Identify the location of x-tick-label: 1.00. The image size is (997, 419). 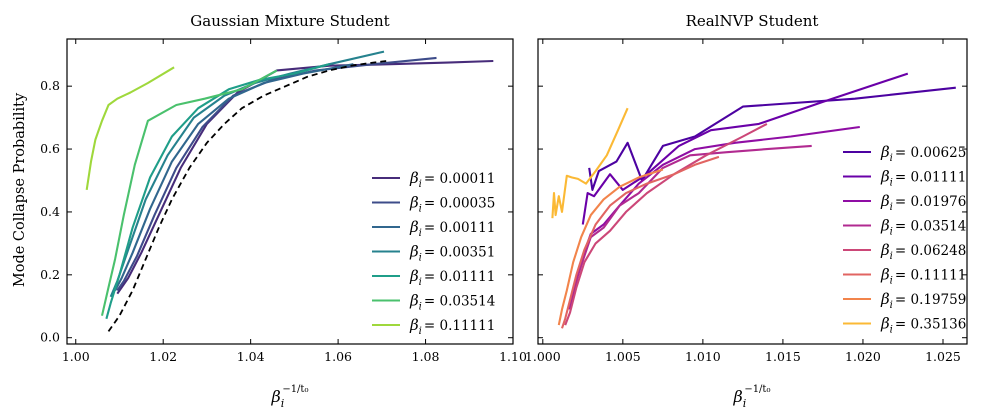
(76, 356).